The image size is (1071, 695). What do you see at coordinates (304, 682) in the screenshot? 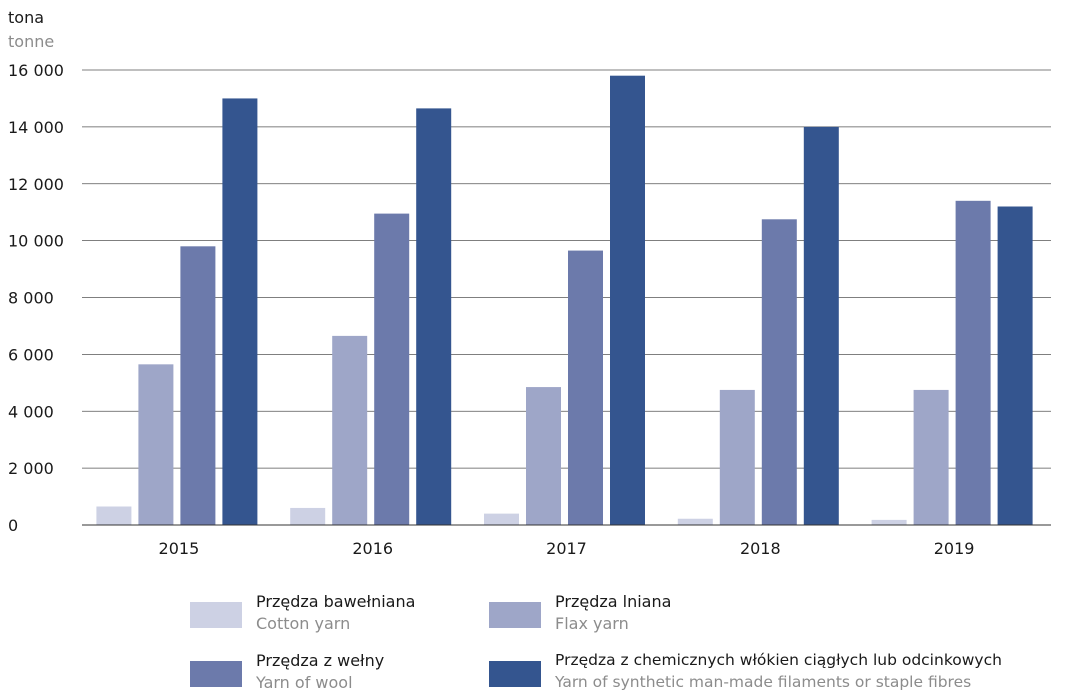
I see `legend-label-english: Yarn of wool` at bounding box center [304, 682].